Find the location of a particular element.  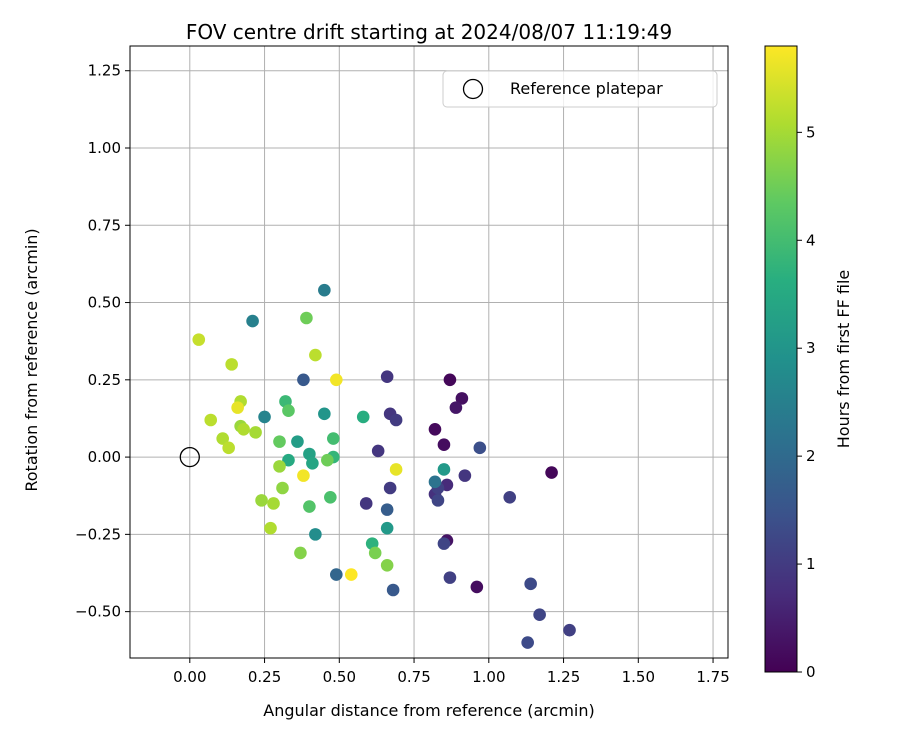

x-tick-label-2: 0.50 is located at coordinates (339, 677).